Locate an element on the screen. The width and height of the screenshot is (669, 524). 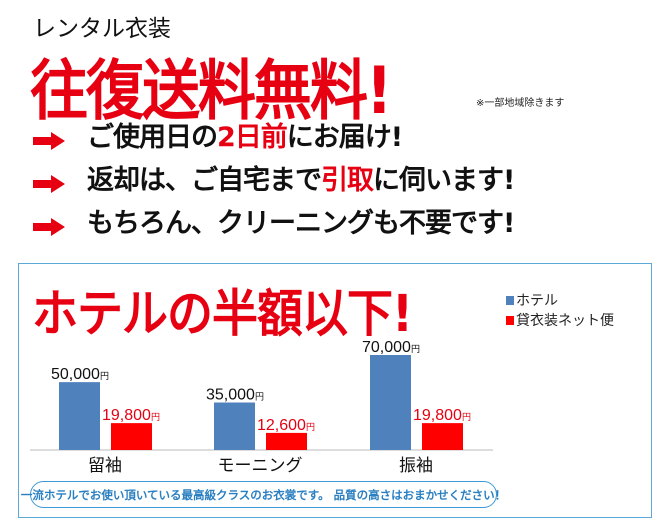
data-label: 35,000円 is located at coordinates (235, 395).